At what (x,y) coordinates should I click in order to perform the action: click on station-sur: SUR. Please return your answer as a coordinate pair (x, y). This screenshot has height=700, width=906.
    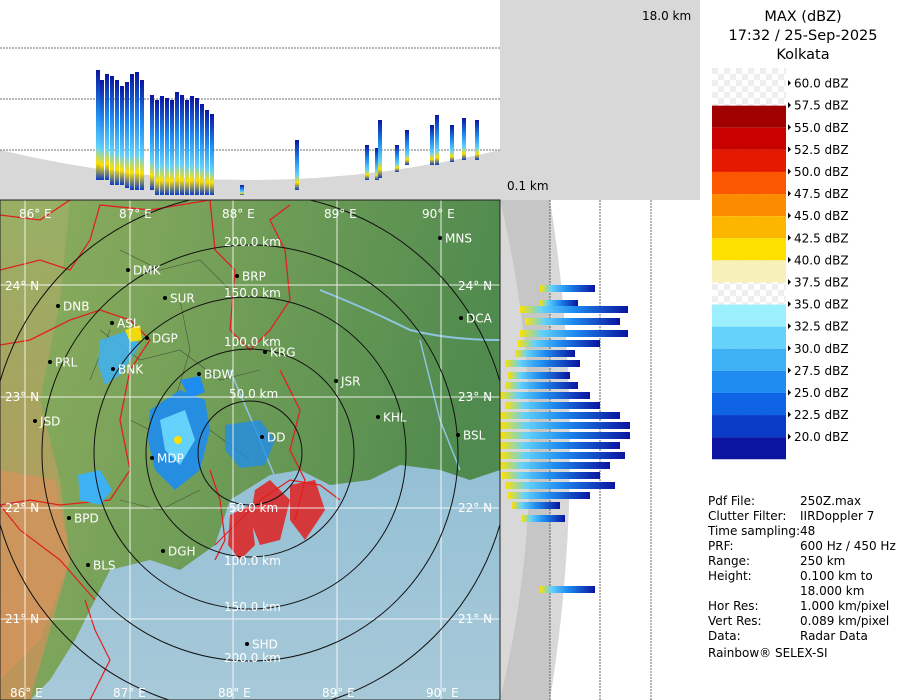
    Looking at the image, I should click on (179, 299).